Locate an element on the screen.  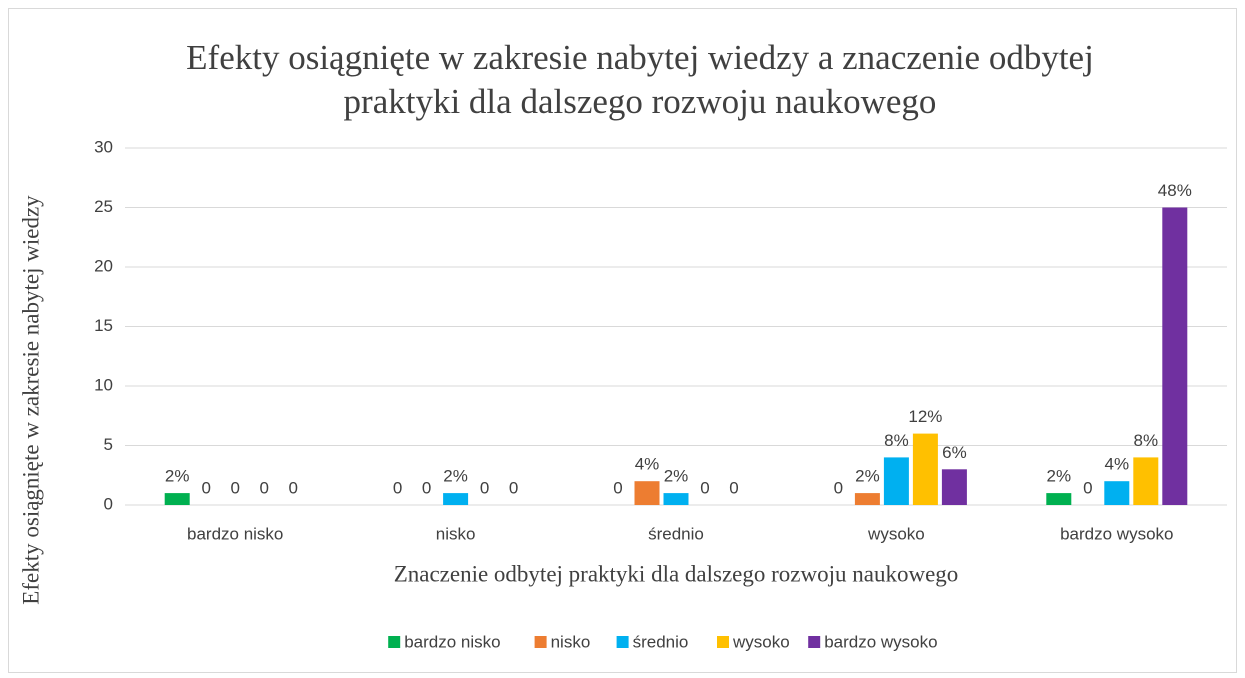
legend-label: średnio is located at coordinates (661, 641).